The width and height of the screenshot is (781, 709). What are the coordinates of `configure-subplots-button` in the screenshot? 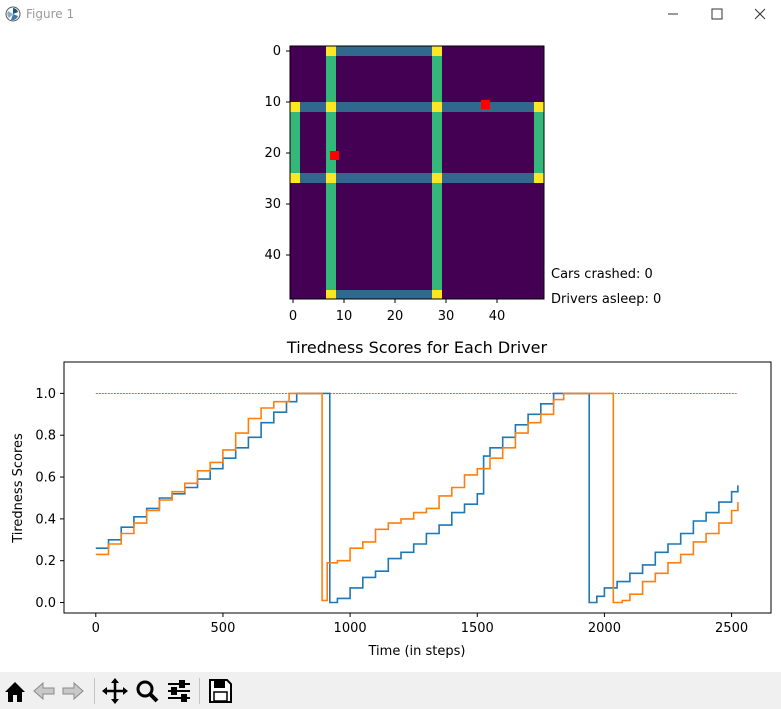 It's located at (179, 691).